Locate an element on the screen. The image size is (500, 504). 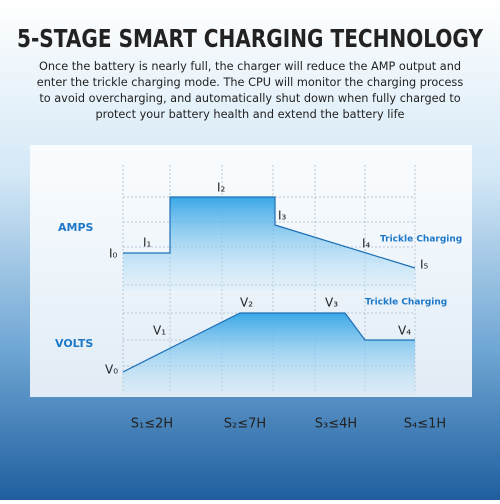
amps-area is located at coordinates (269, 243).